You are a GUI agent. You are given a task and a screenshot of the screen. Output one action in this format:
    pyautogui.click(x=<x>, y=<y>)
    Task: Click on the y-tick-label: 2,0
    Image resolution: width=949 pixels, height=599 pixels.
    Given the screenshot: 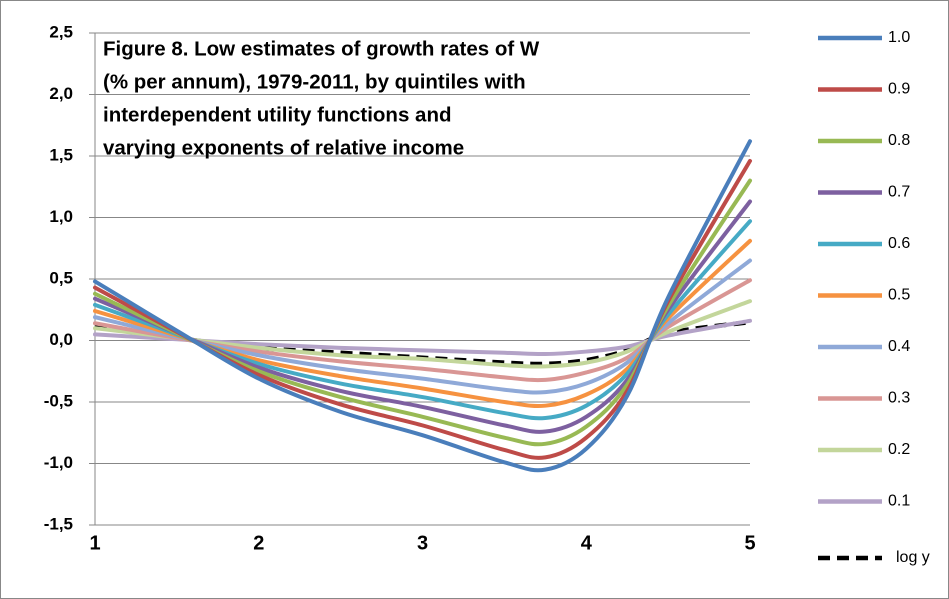 What is the action you would take?
    pyautogui.click(x=61, y=93)
    